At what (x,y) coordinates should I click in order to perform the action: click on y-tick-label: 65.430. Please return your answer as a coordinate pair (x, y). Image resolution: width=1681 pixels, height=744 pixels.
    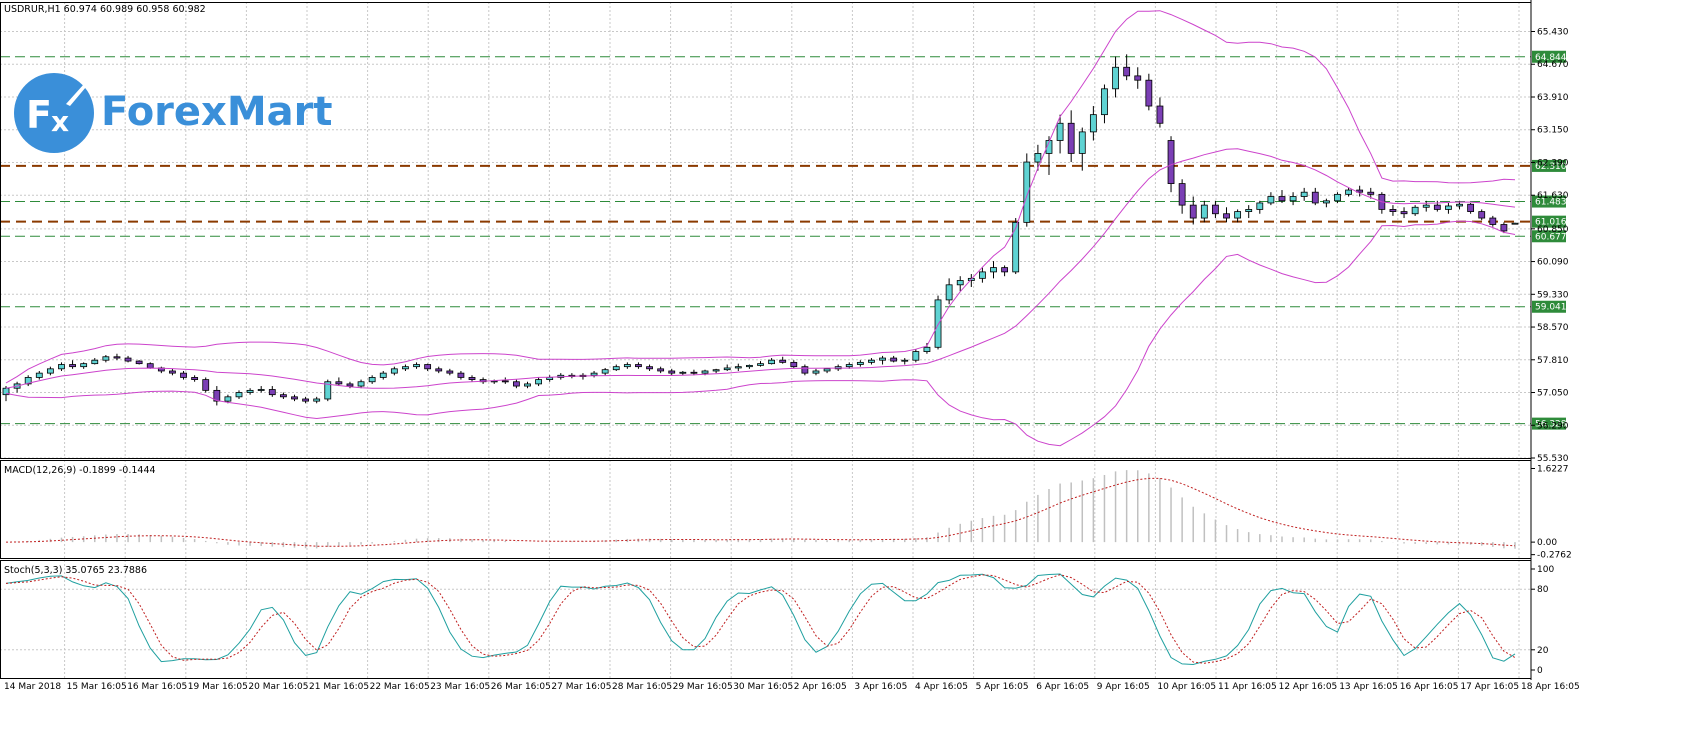
    Looking at the image, I should click on (1553, 33).